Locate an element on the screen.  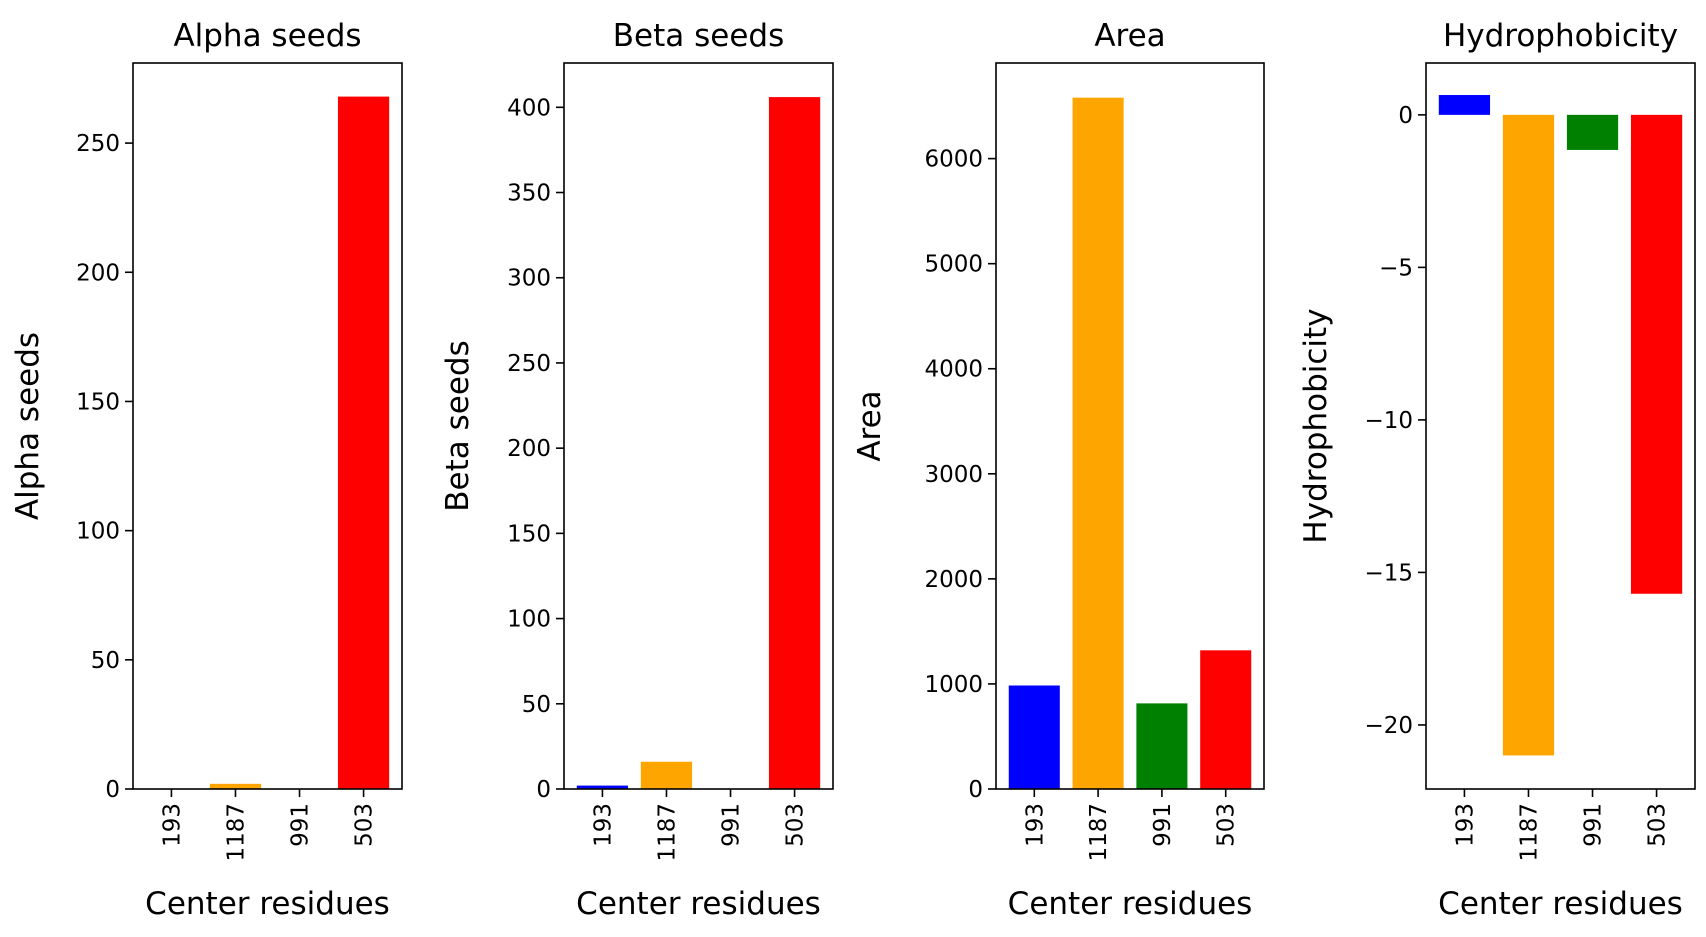
chart-title: Hydrophobicity is located at coordinates (1560, 36).